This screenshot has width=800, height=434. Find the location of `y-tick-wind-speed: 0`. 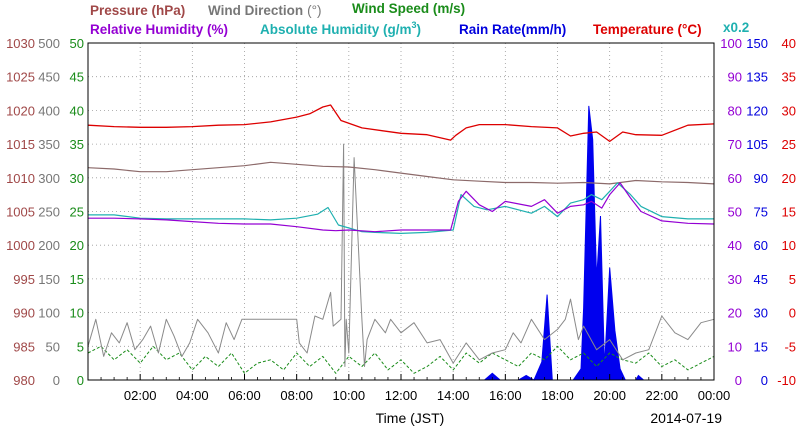

y-tick-wind-speed: 0 is located at coordinates (80, 380).